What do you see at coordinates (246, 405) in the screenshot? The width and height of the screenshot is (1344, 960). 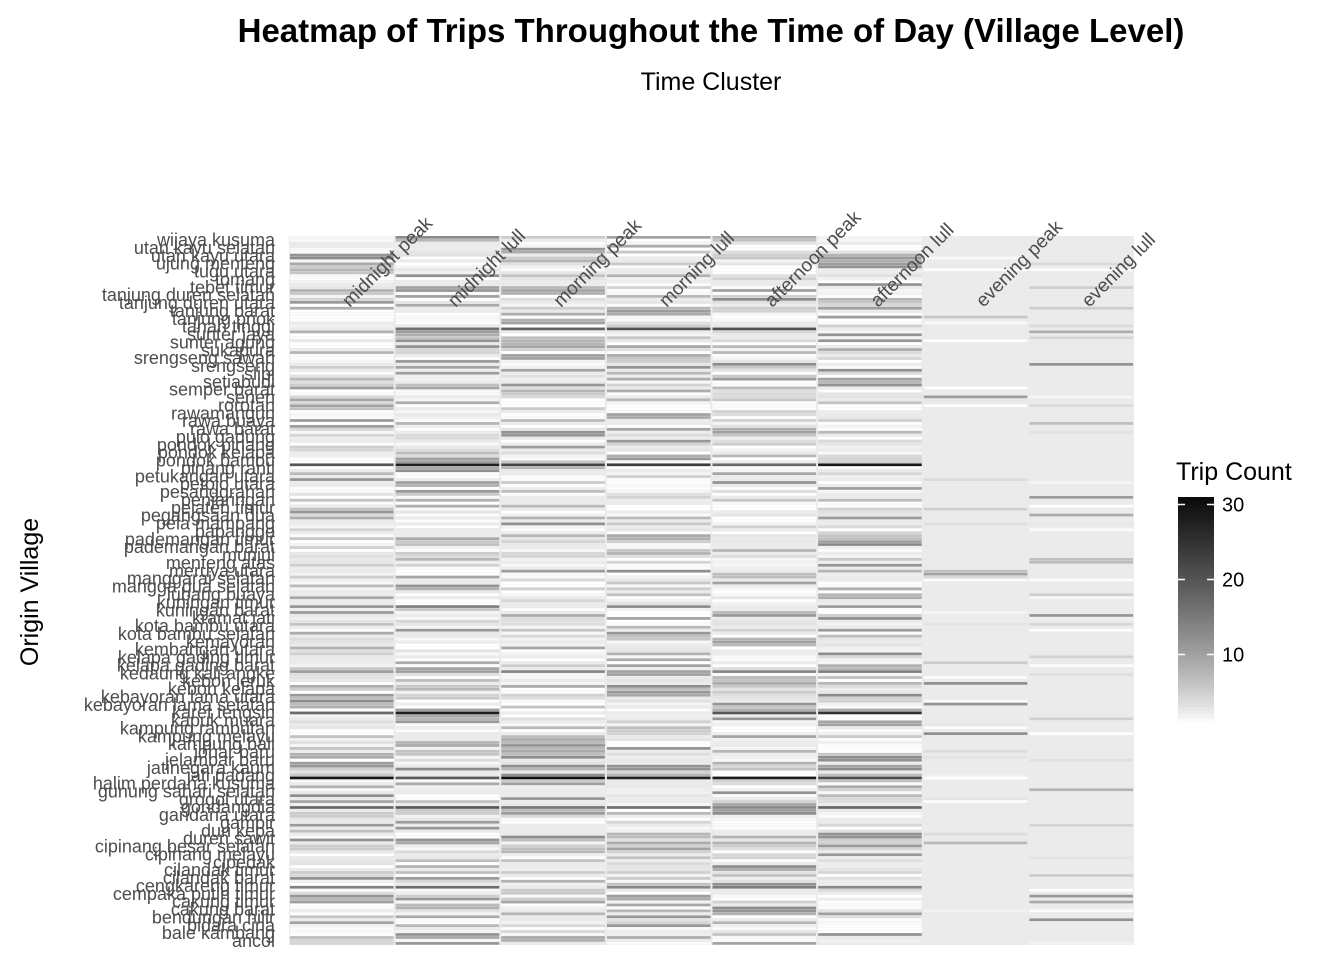 I see `y-tick-label: rorotan` at bounding box center [246, 405].